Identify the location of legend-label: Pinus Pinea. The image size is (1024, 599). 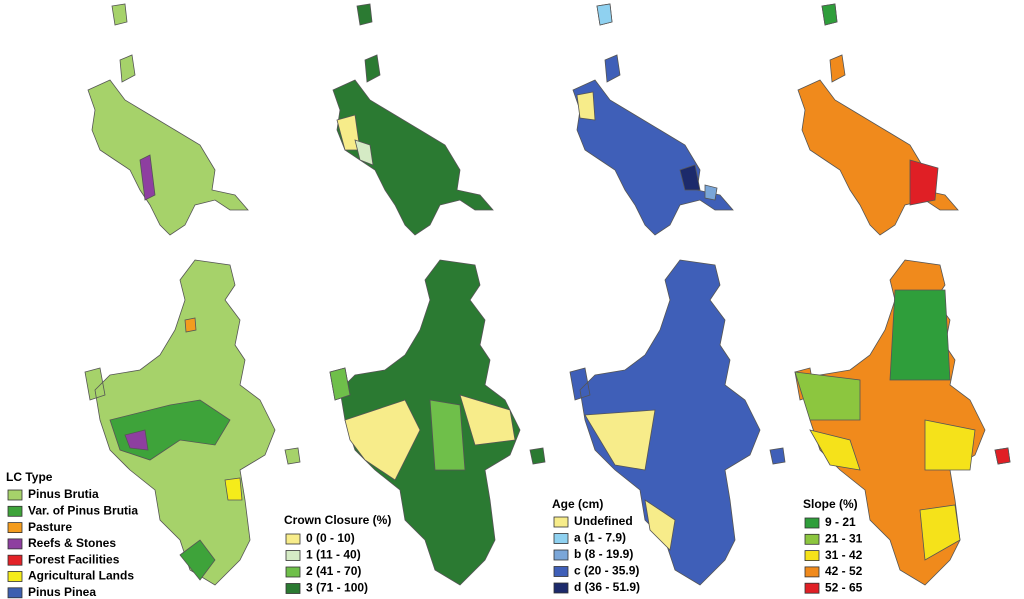
(62, 592).